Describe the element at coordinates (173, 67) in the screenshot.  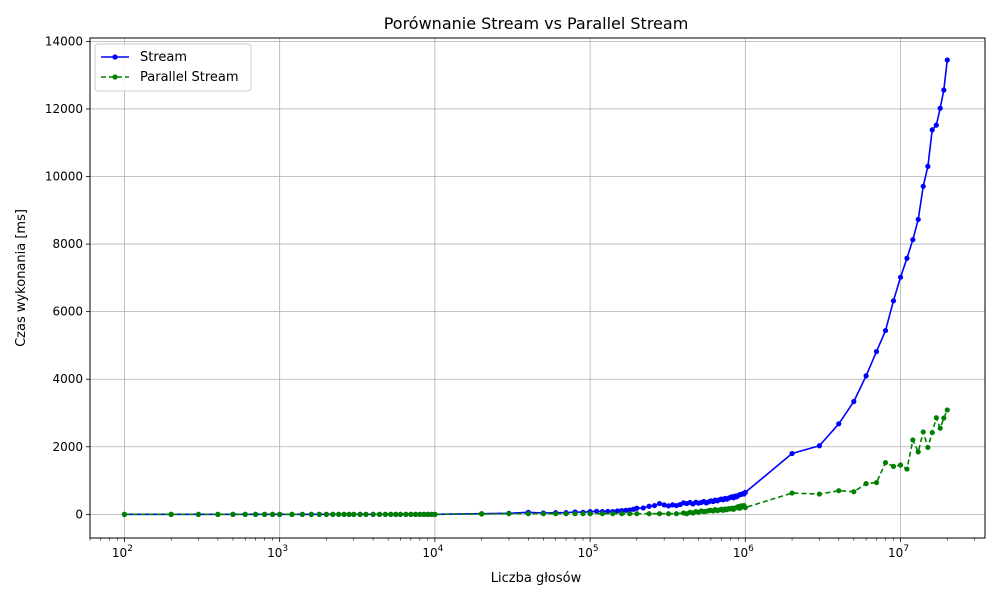
I see `legend-box` at that location.